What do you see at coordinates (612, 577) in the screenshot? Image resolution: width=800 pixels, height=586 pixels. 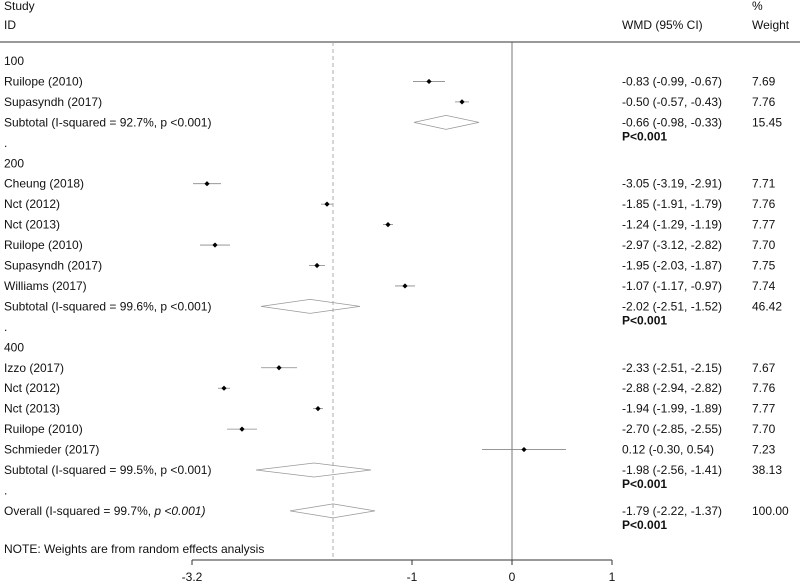 I see `x-tick-label: 1` at bounding box center [612, 577].